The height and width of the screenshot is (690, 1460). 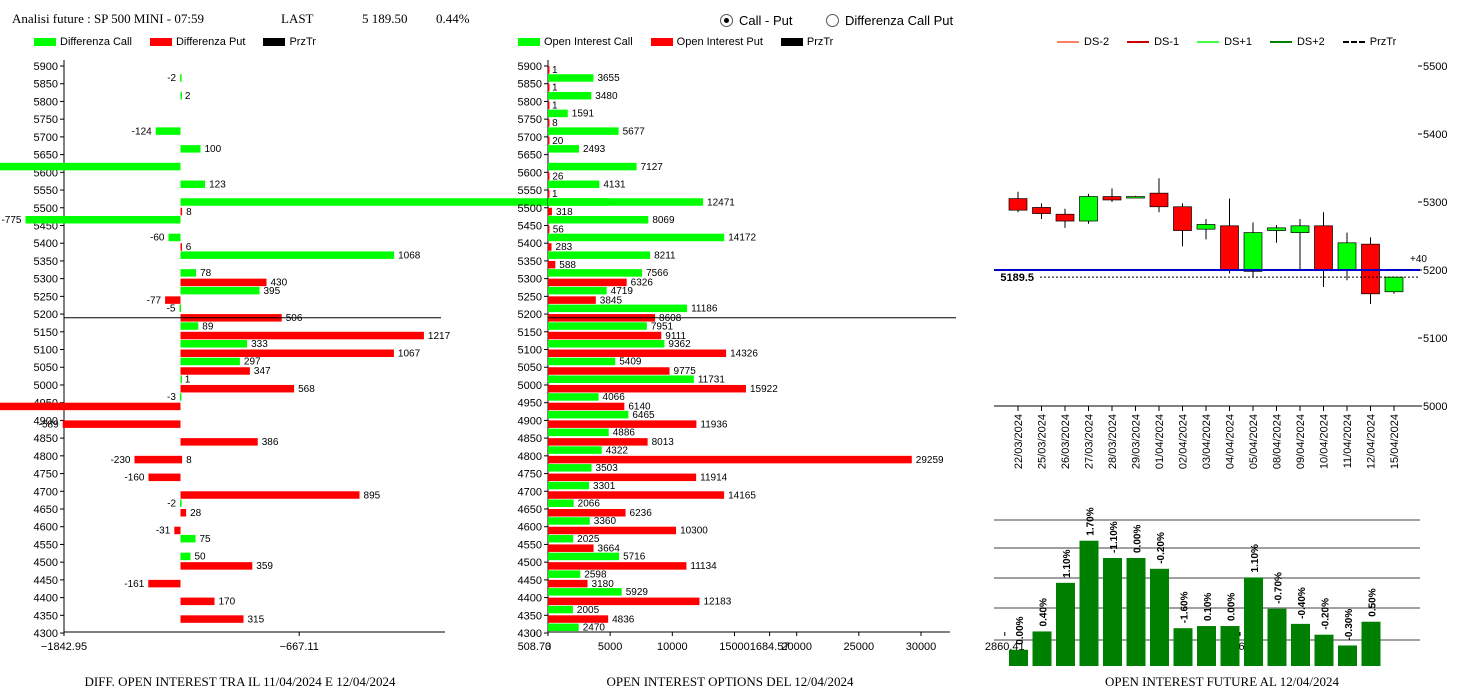 I want to click on legend-label: PrzTr, so click(x=1383, y=42).